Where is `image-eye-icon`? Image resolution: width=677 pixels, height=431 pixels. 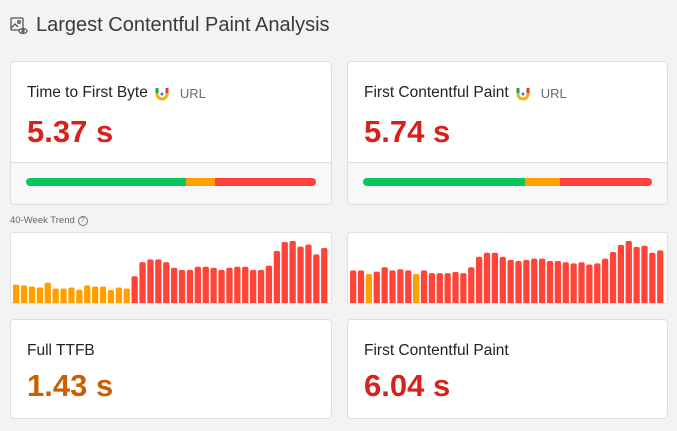 image-eye-icon is located at coordinates (19, 25).